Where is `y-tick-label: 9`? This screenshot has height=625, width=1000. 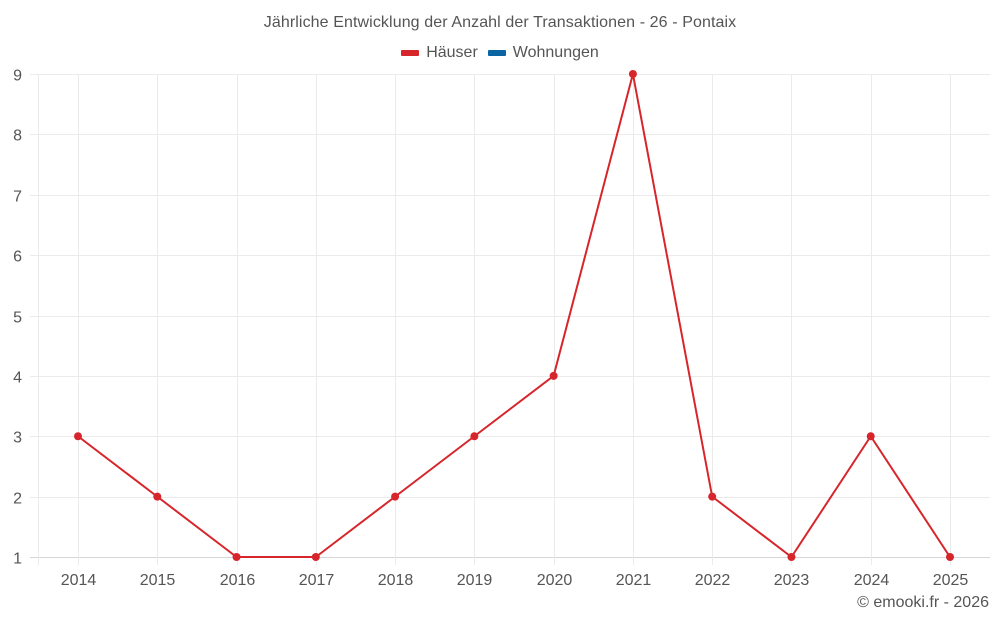 y-tick-label: 9 is located at coordinates (17, 76).